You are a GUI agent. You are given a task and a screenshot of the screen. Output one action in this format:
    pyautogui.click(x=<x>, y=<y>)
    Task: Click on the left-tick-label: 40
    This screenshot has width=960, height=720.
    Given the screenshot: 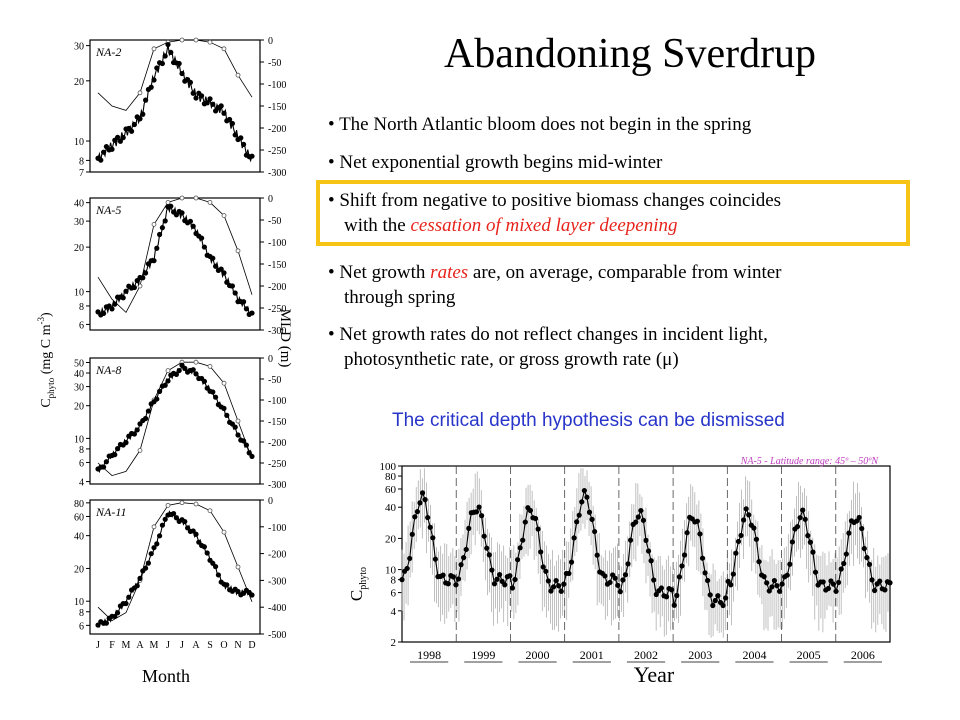 What is the action you would take?
    pyautogui.click(x=79, y=204)
    